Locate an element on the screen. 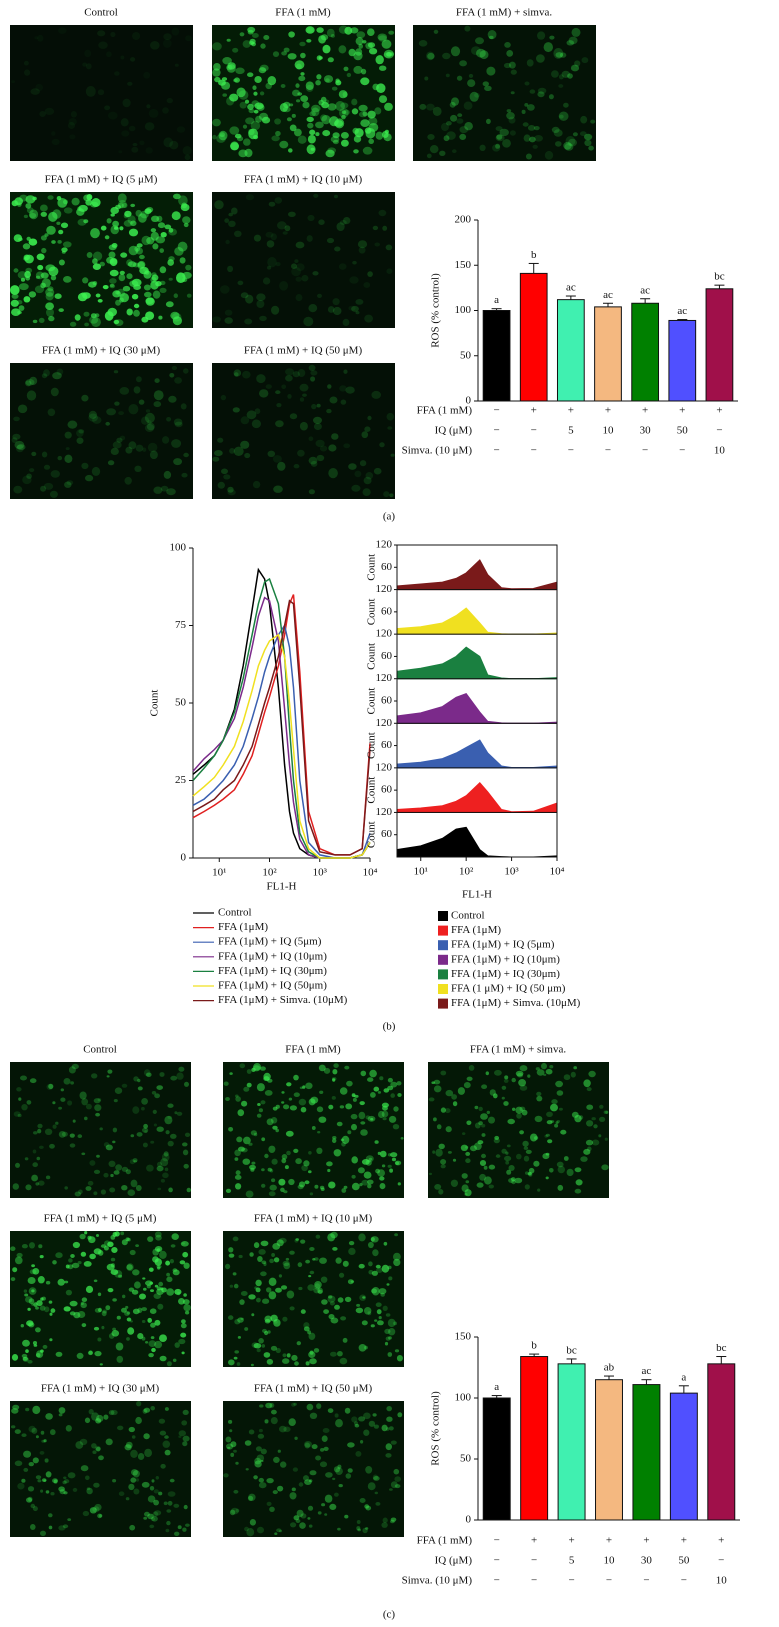 This screenshot has height=1627, width=779. y-tick-label: 120 is located at coordinates (384, 812).